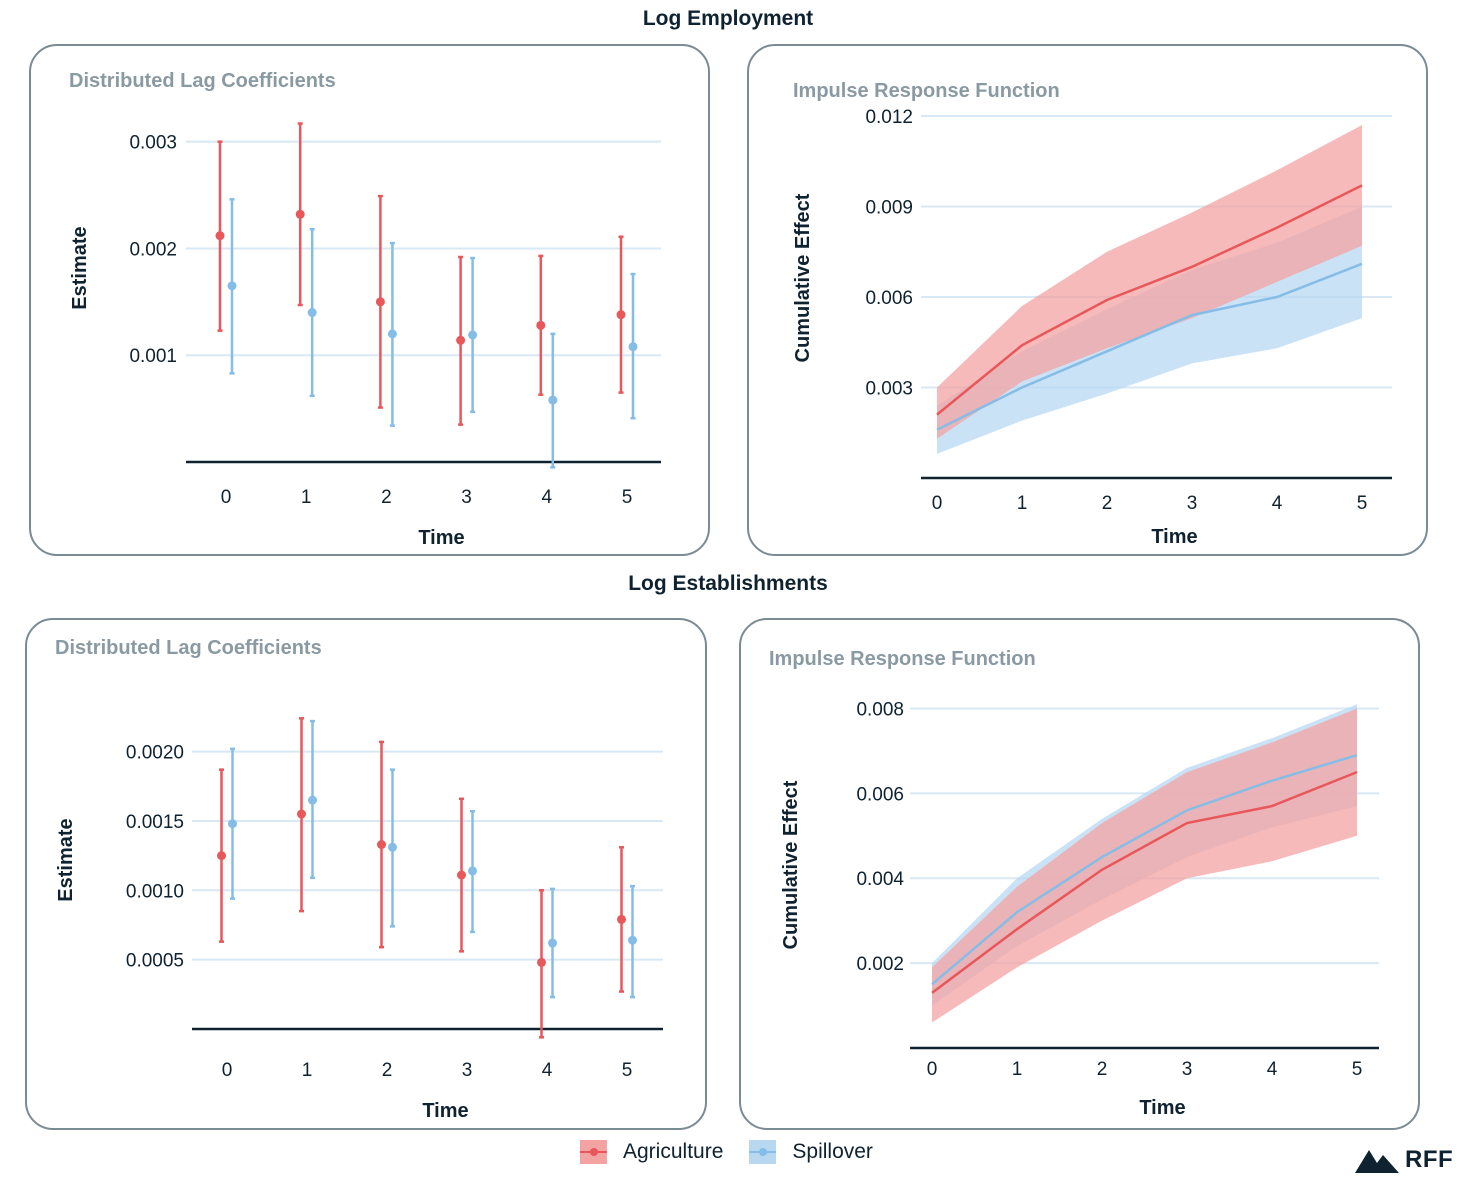 This screenshot has width=1480, height=1185. What do you see at coordinates (155, 822) in the screenshot?
I see `y-tick-label: 0.0015` at bounding box center [155, 822].